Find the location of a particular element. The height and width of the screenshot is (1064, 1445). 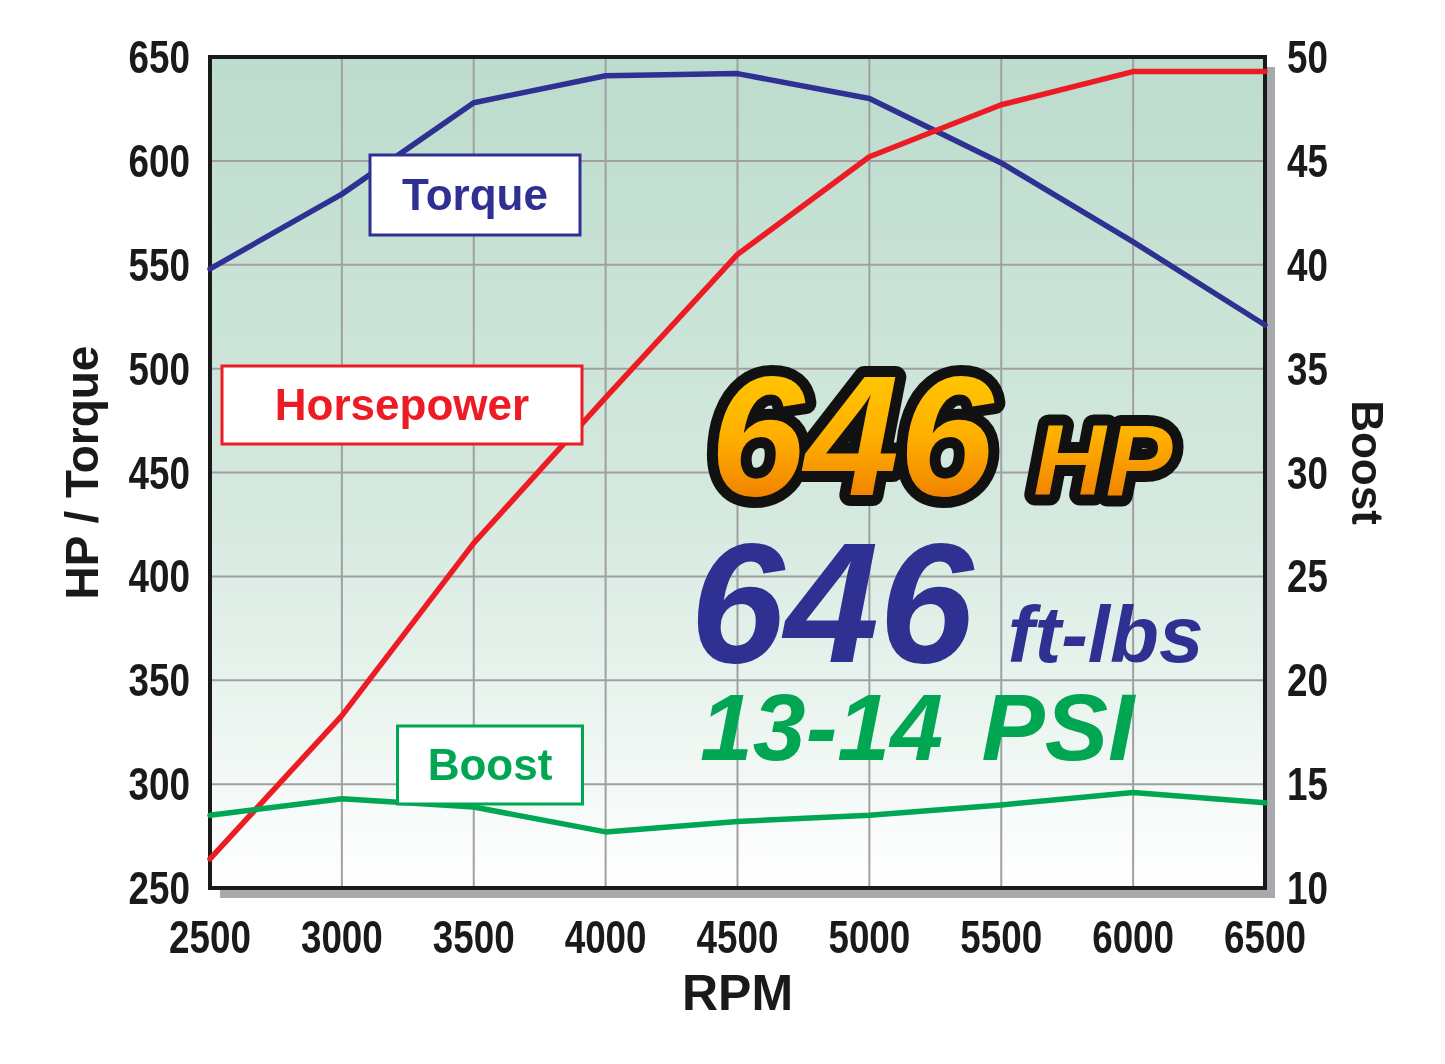

y2-tick-label: 15 is located at coordinates (1307, 784).